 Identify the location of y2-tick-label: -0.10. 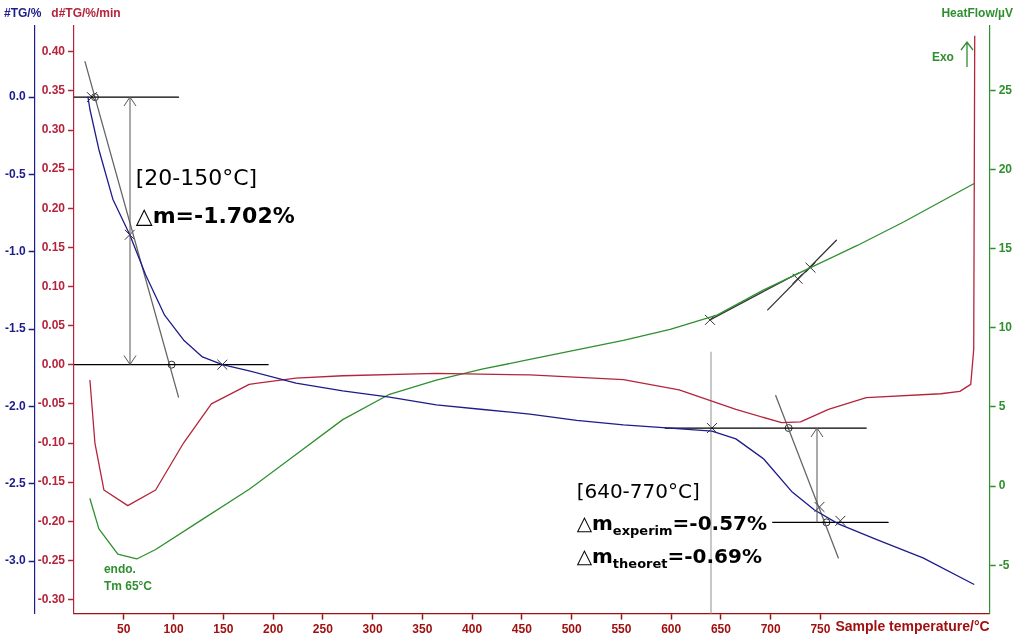
(51, 442).